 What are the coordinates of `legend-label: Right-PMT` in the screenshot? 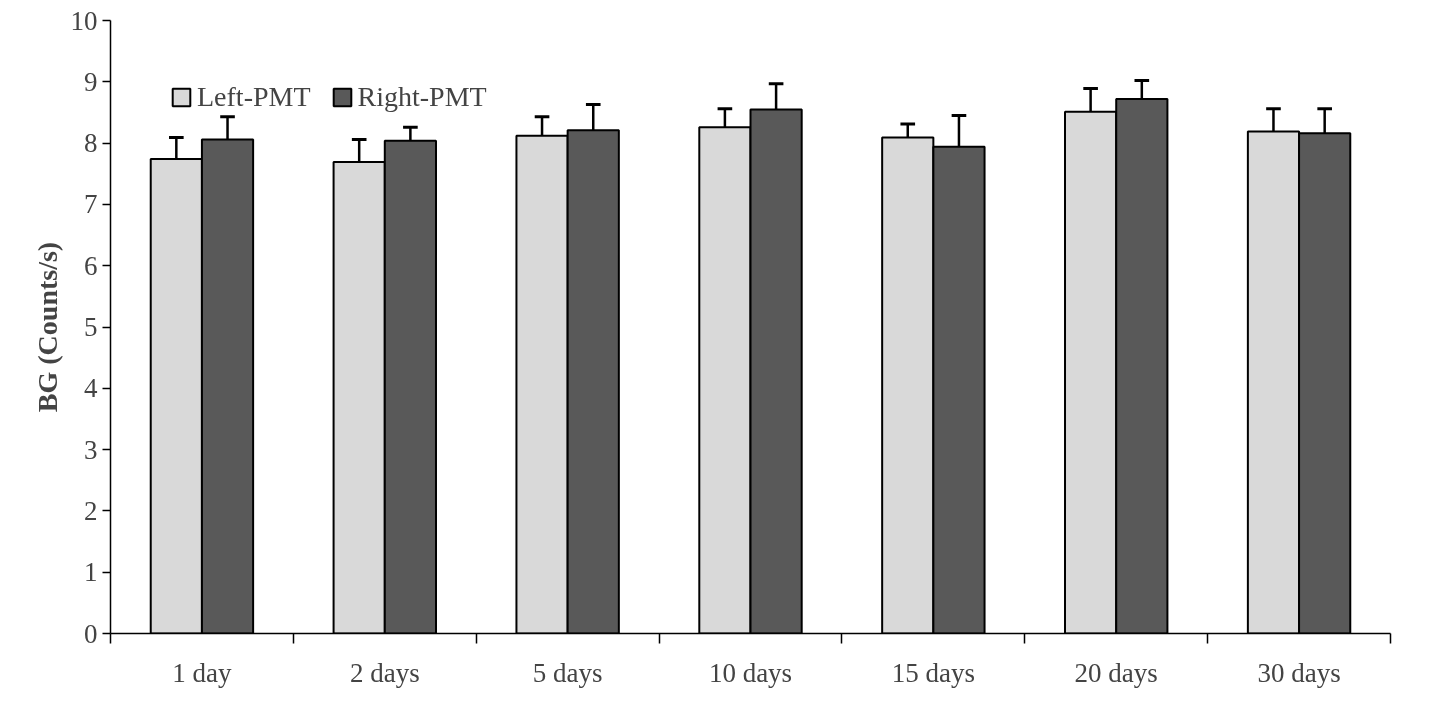 It's located at (422, 97).